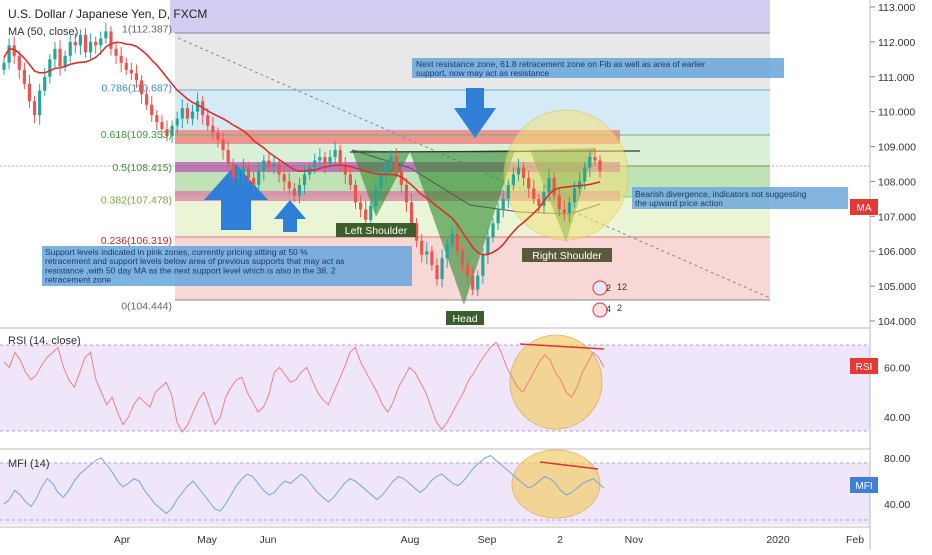 The width and height of the screenshot is (932, 555). I want to click on annotation-right-line2: the upward price action, so click(679, 203).